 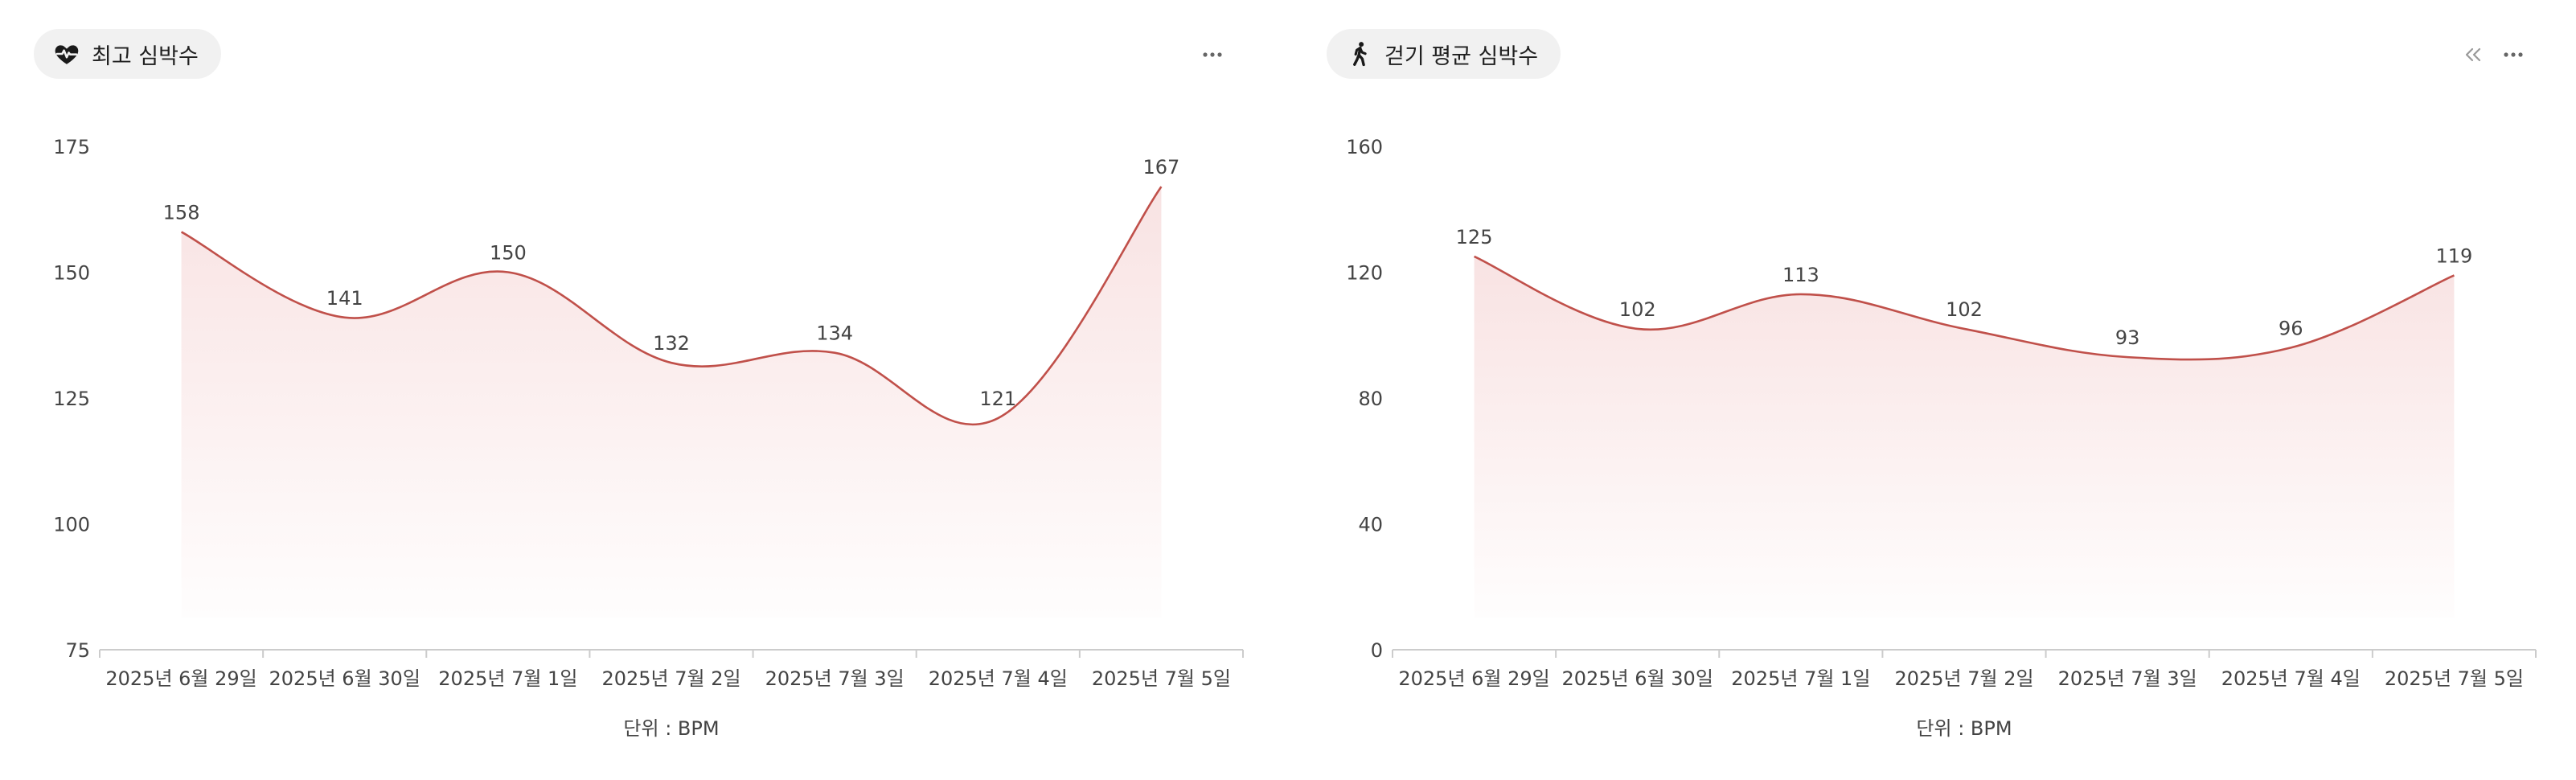 I want to click on data-label: 113, so click(x=1800, y=275).